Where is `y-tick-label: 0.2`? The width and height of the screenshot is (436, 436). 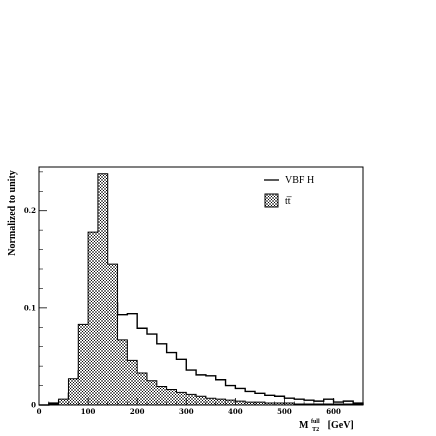
y-tick-label: 0.2 is located at coordinates (30, 210).